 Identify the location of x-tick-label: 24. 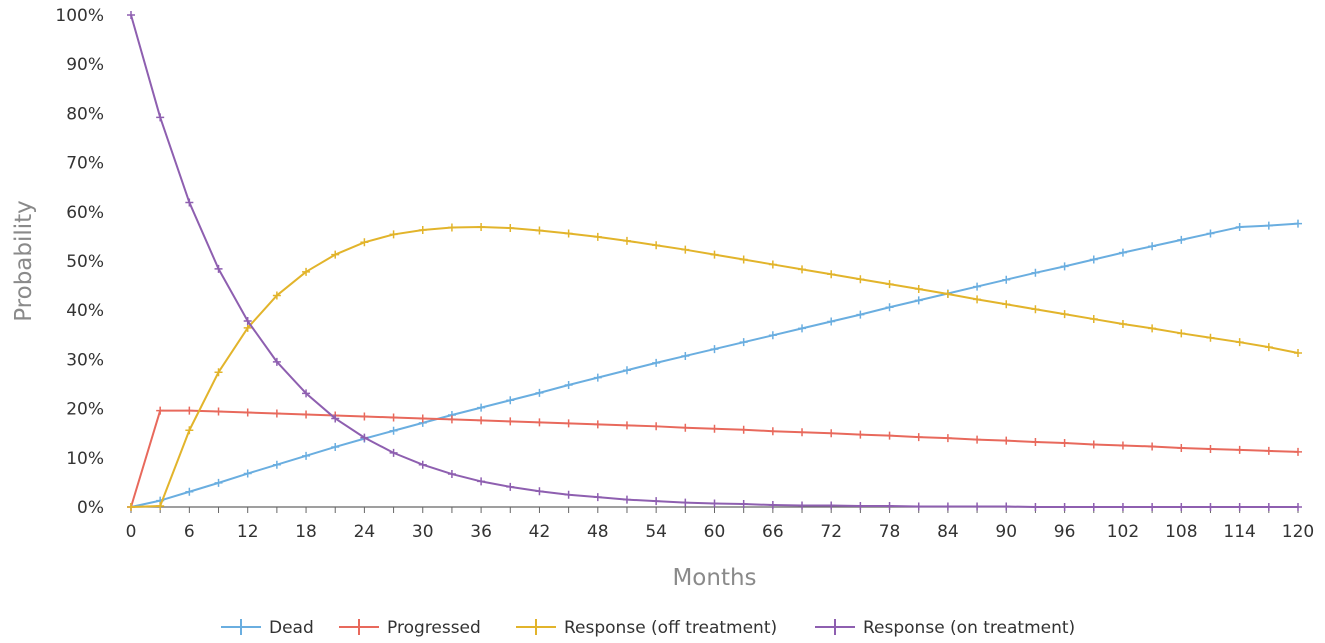
(365, 532).